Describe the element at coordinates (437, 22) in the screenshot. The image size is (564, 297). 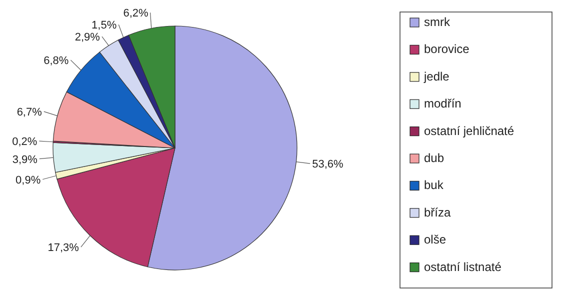
I see `legend-label: smrk` at that location.